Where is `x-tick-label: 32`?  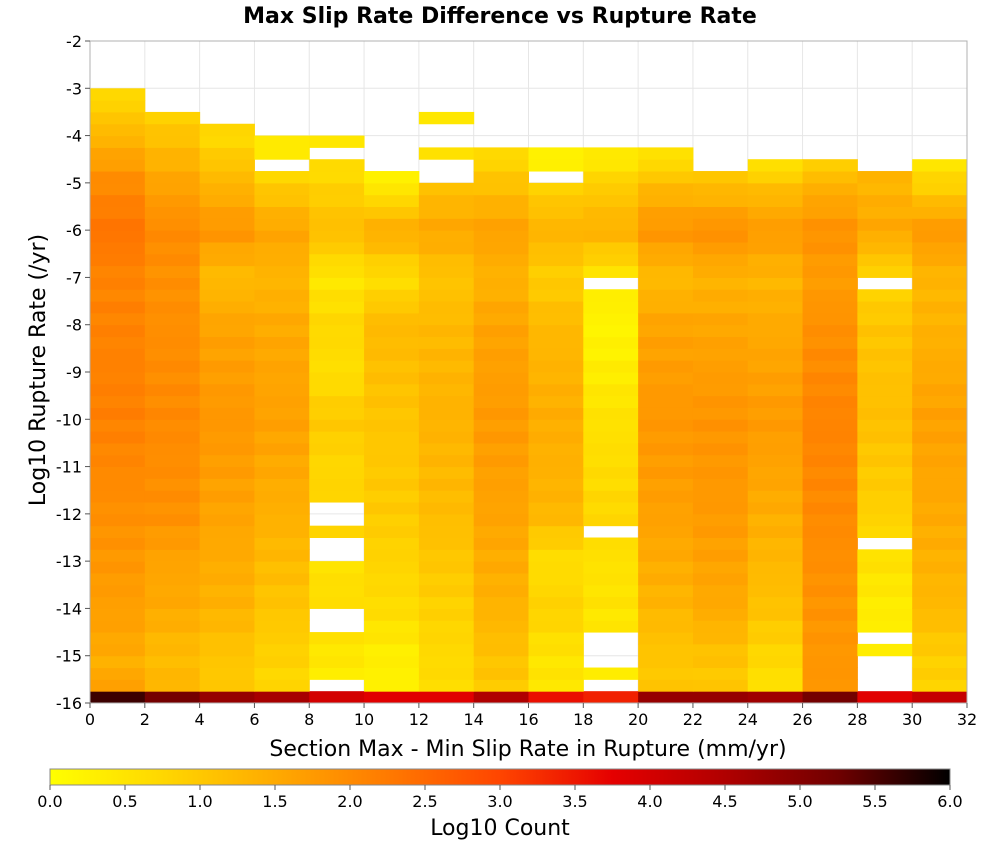 x-tick-label: 32 is located at coordinates (967, 719).